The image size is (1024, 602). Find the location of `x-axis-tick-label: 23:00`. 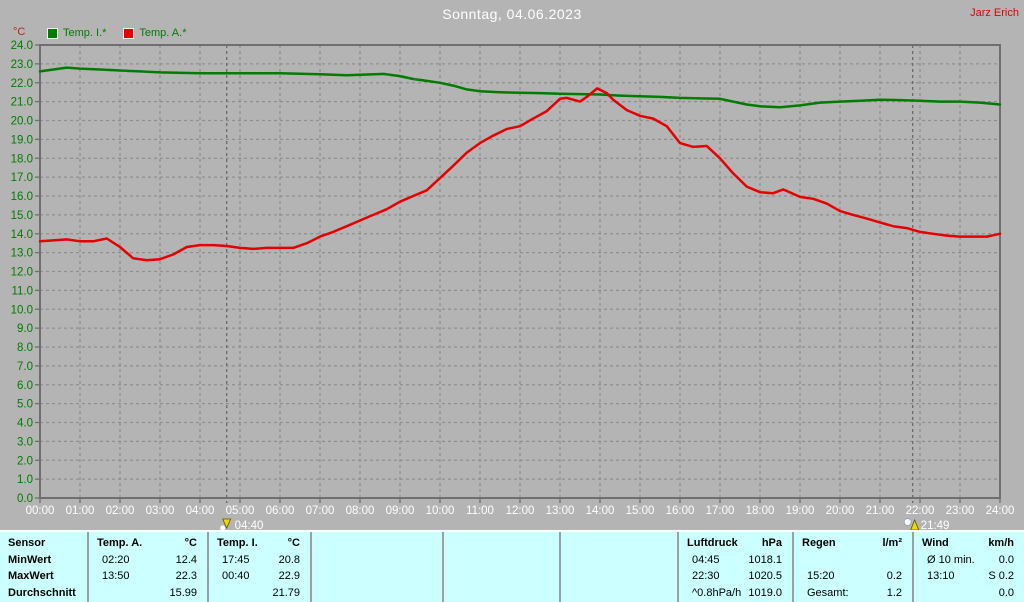

x-axis-tick-label: 23:00 is located at coordinates (960, 511).